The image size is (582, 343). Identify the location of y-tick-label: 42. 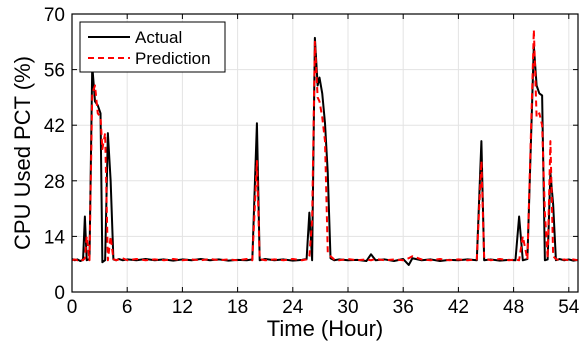
(54, 126).